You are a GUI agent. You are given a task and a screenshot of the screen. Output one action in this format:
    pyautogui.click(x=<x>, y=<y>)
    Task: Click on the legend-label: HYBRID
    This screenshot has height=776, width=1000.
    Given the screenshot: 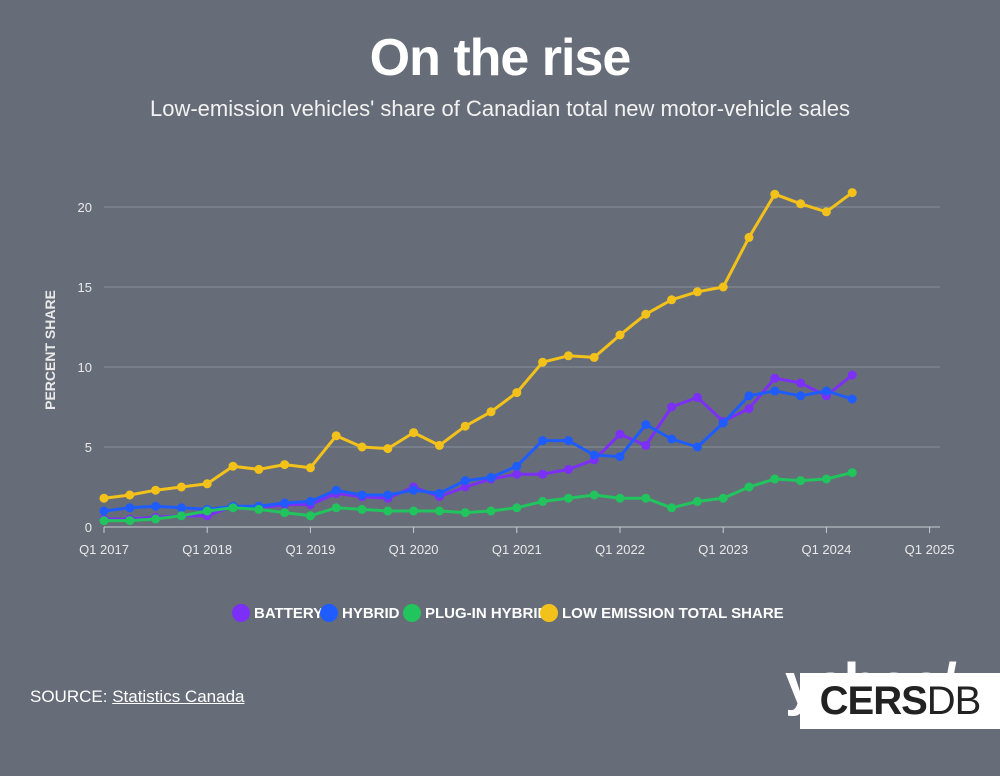 What is the action you would take?
    pyautogui.click(x=371, y=613)
    